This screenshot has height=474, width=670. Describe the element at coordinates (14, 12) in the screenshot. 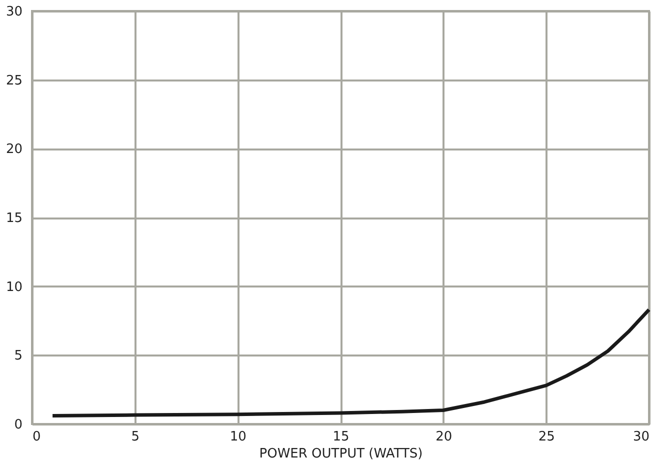

I see `y-tick-label: 30` at that location.